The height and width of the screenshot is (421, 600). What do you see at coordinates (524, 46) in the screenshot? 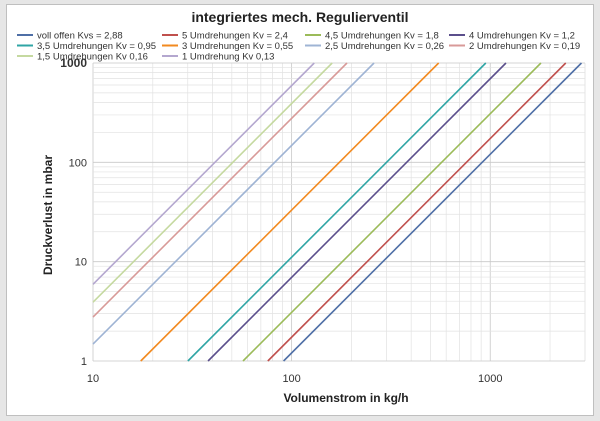
I see `legend-label: 2 Umdrehungen Kv = 0,19` at bounding box center [524, 46].